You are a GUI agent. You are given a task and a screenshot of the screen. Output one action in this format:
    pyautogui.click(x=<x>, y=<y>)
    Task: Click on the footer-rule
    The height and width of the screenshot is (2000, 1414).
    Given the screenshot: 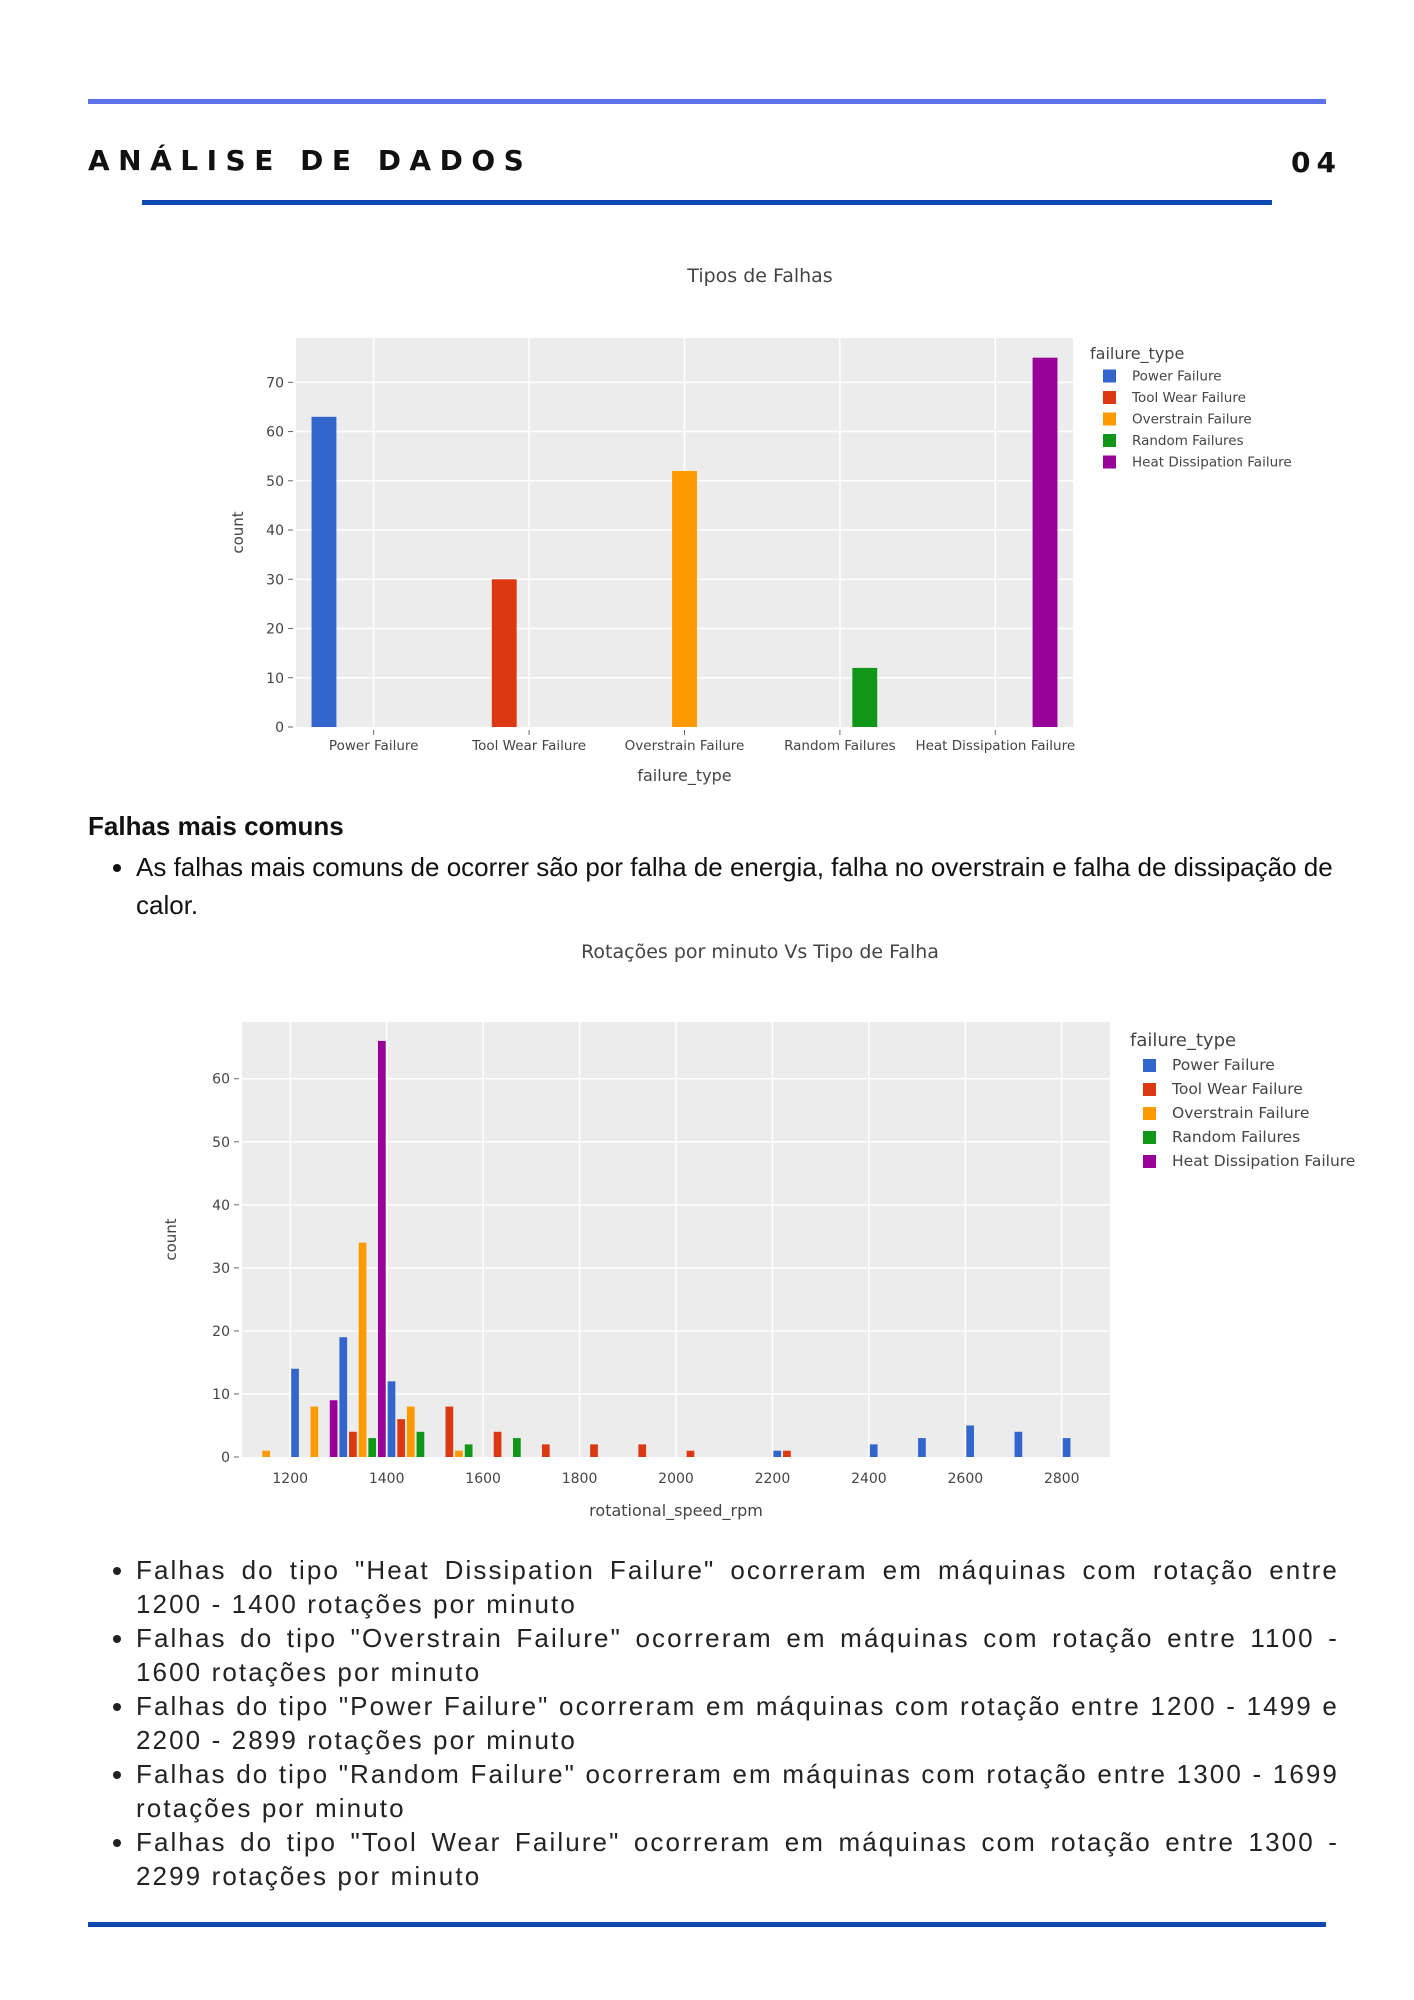 What is the action you would take?
    pyautogui.click(x=707, y=1924)
    